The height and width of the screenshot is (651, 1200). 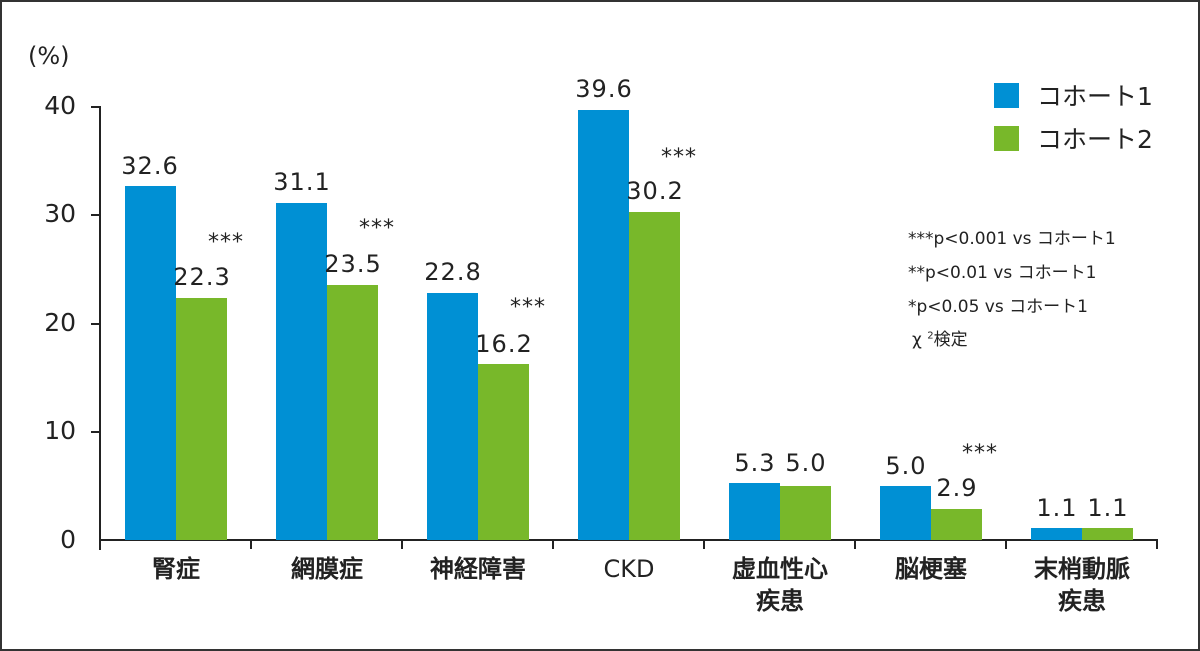 I want to click on value-label: 5.3, so click(x=755, y=463).